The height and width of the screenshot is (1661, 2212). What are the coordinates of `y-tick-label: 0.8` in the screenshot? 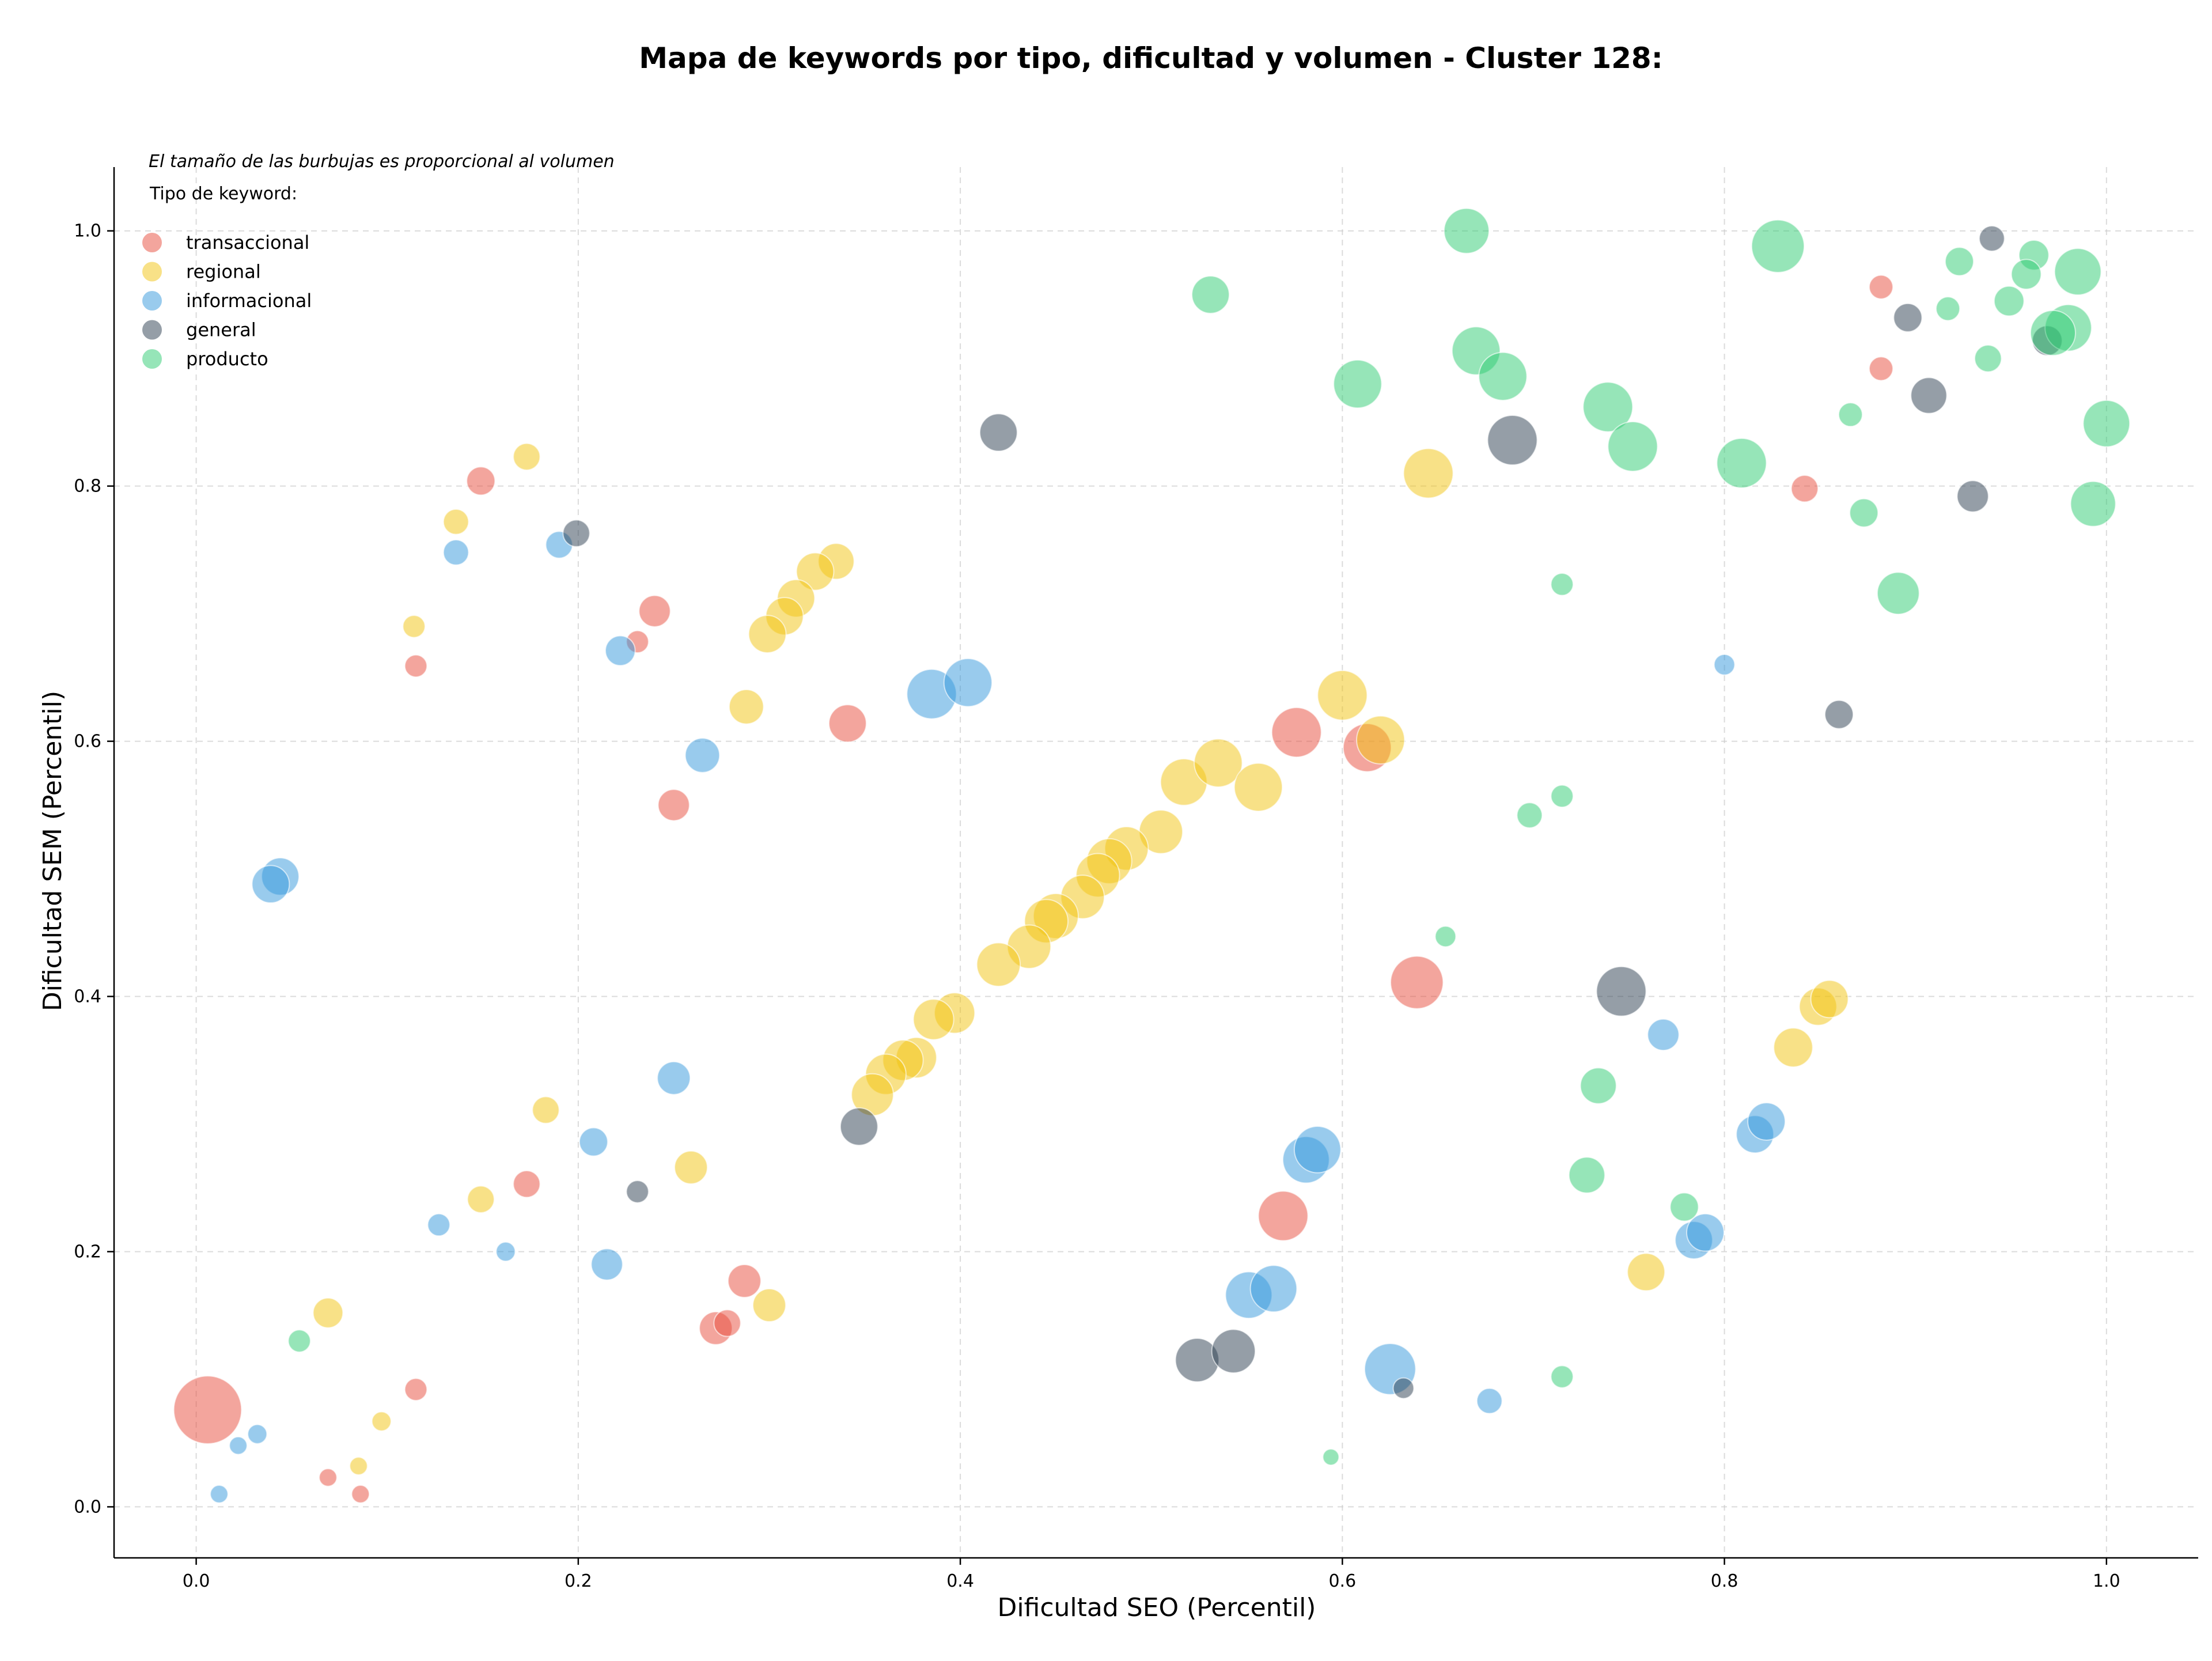 It's located at (87, 486).